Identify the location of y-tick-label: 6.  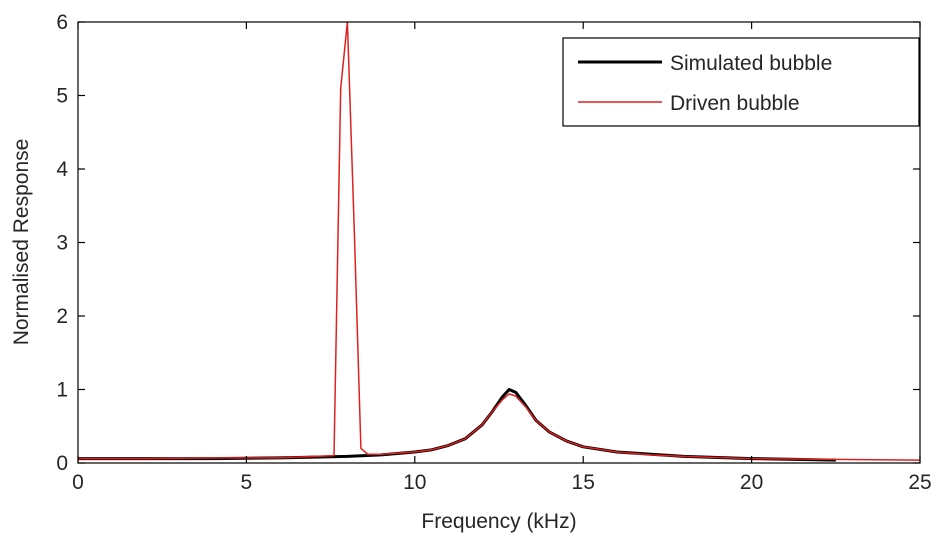
(62, 22).